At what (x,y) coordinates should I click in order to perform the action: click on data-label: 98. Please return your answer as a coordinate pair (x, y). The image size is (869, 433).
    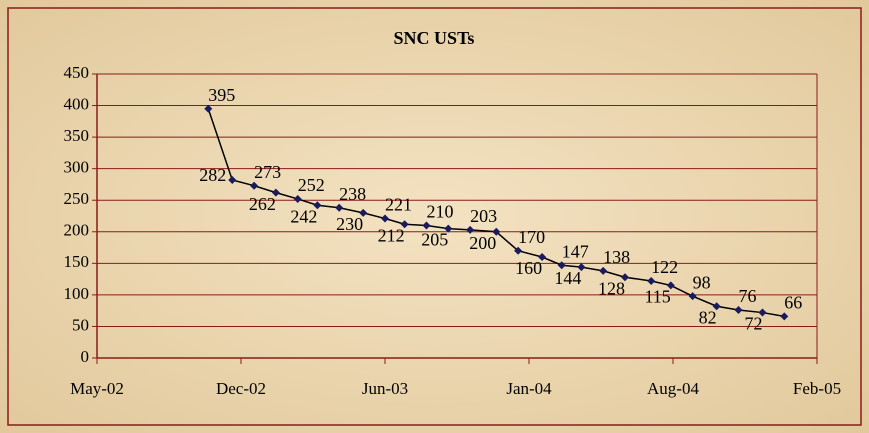
    Looking at the image, I should click on (702, 282).